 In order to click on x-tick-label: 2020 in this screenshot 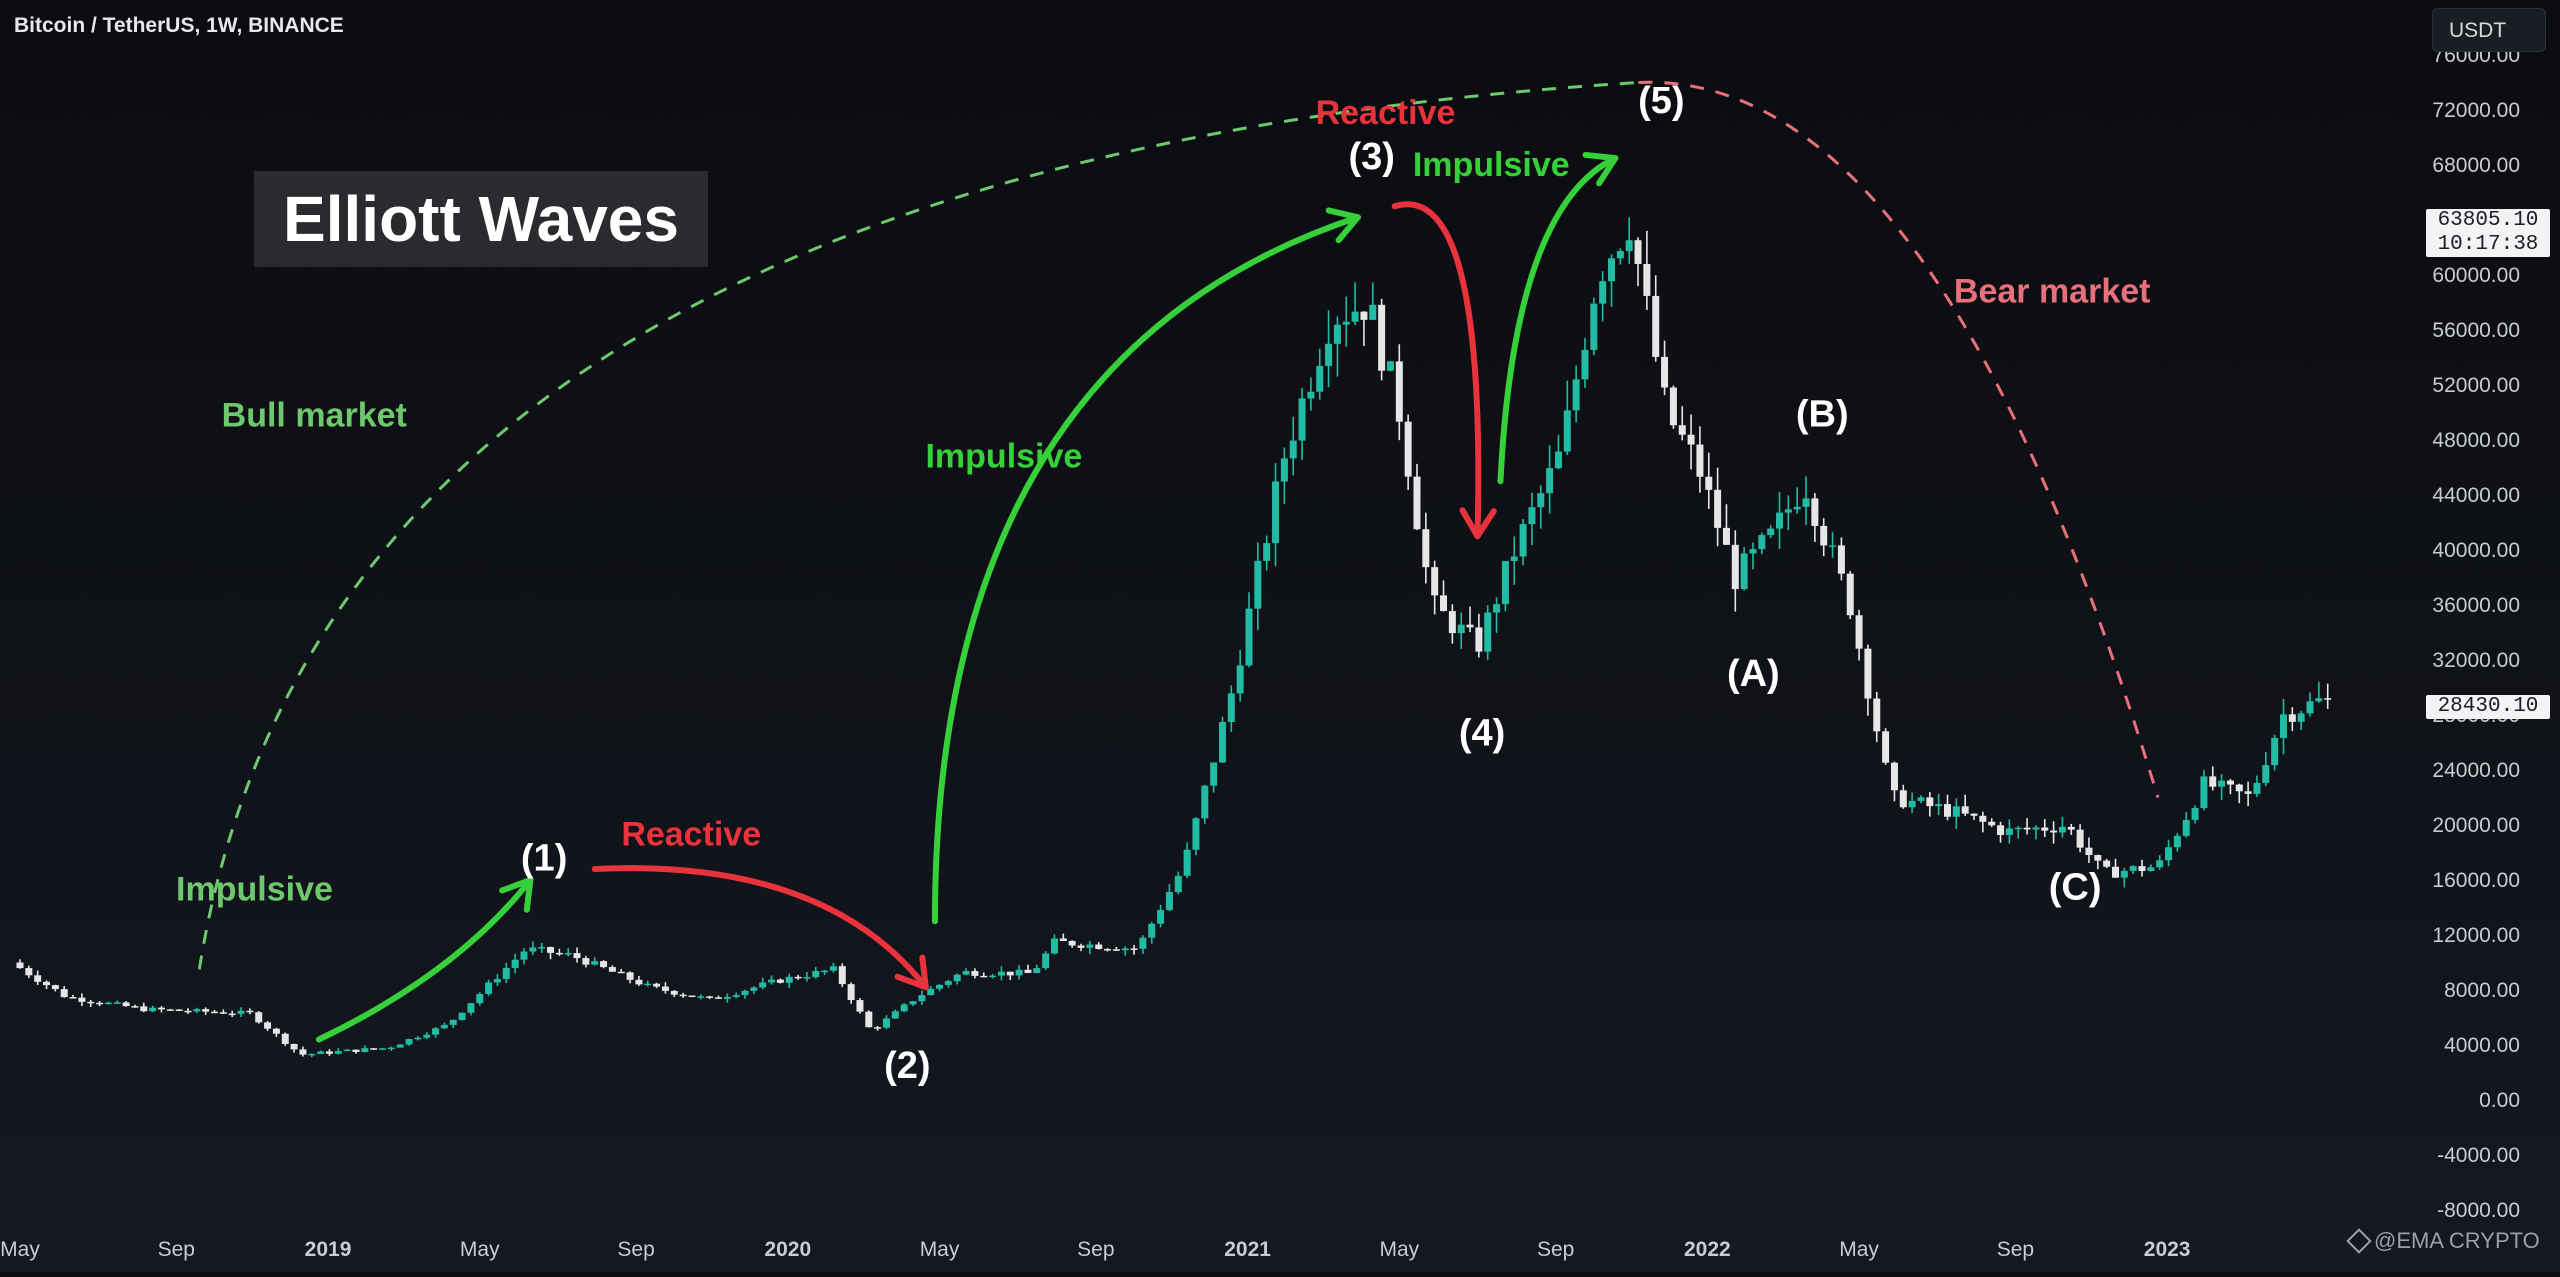, I will do `click(787, 1249)`.